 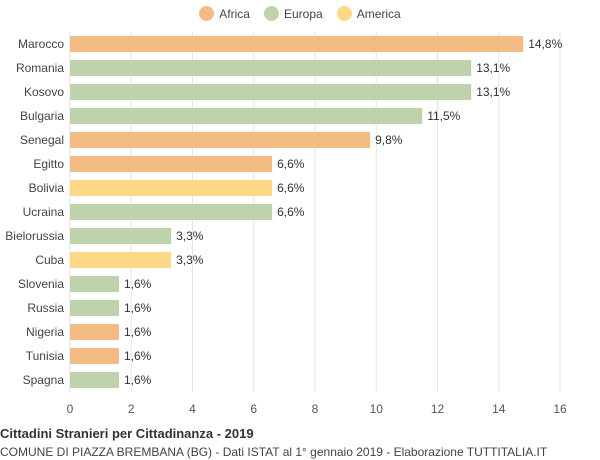 I want to click on x-tick-label: 16, so click(x=560, y=409).